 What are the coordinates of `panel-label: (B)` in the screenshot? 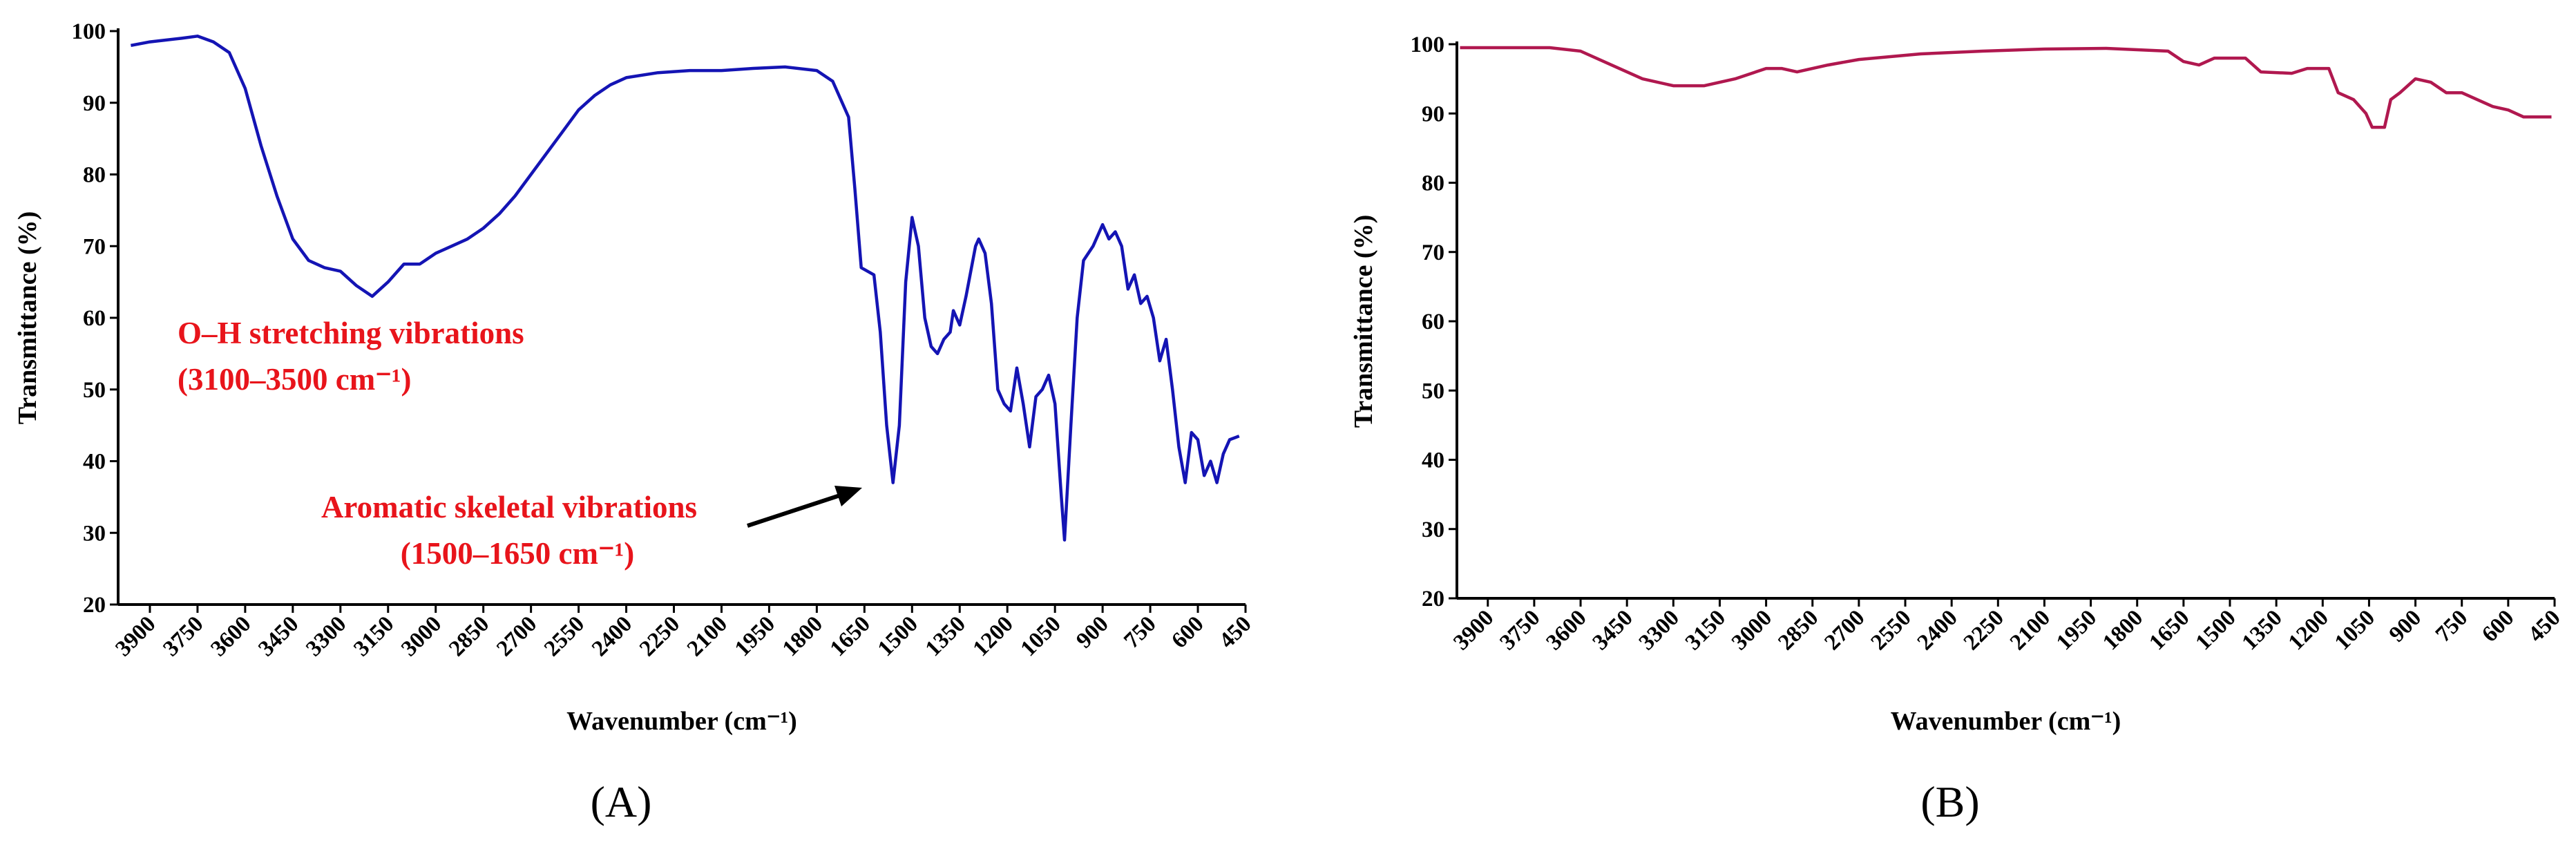 It's located at (1949, 801).